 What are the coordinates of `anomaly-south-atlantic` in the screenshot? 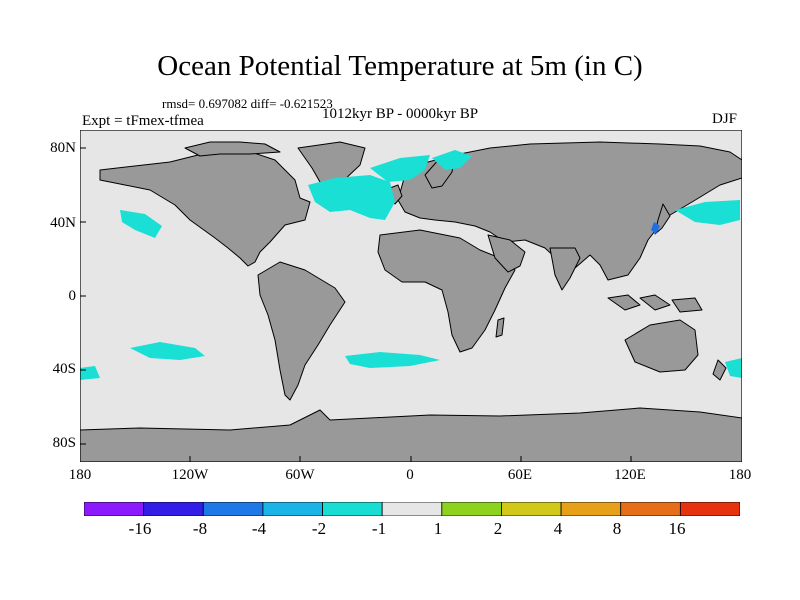 It's located at (392, 360).